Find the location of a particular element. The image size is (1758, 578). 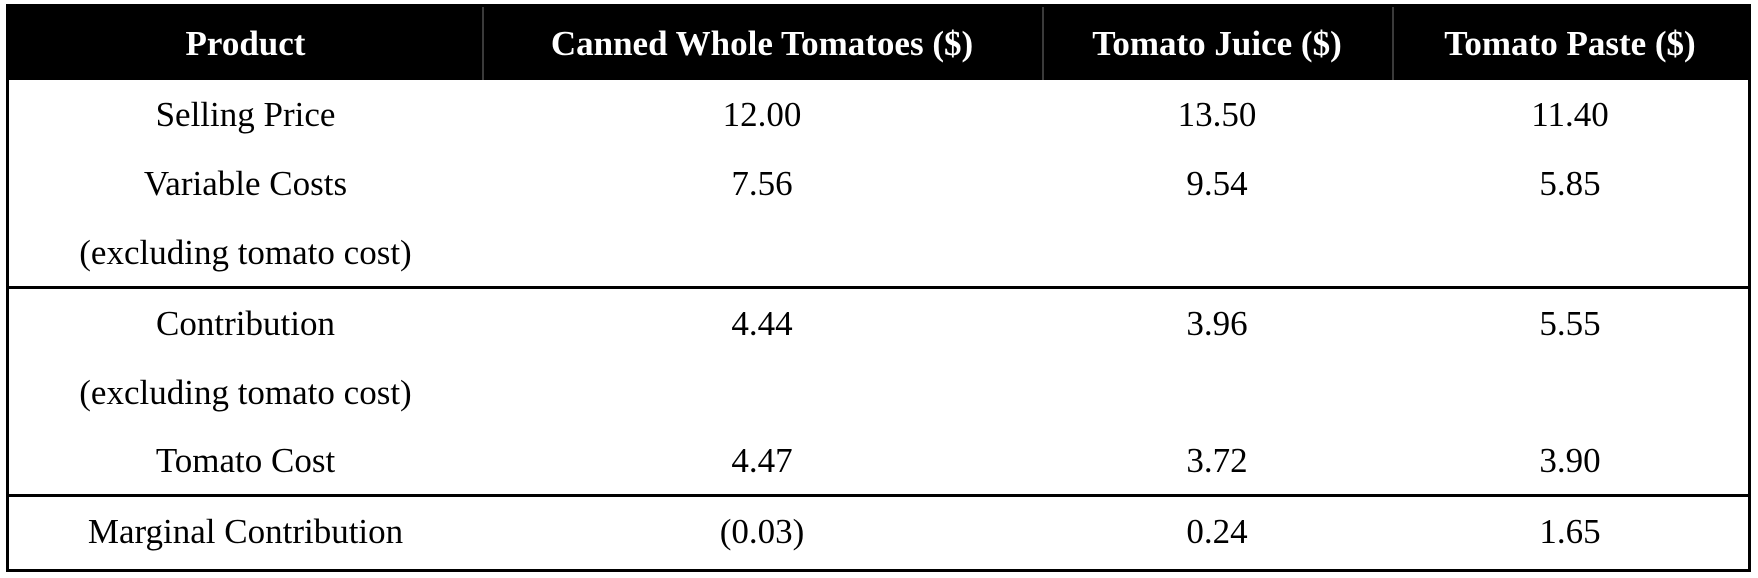

cell-value: 7.56 is located at coordinates (762, 183).